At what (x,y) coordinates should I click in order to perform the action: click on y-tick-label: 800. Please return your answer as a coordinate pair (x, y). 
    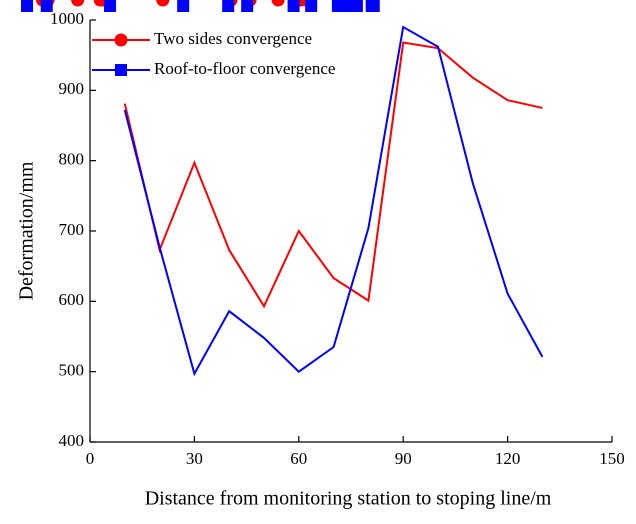
    Looking at the image, I should click on (72, 159).